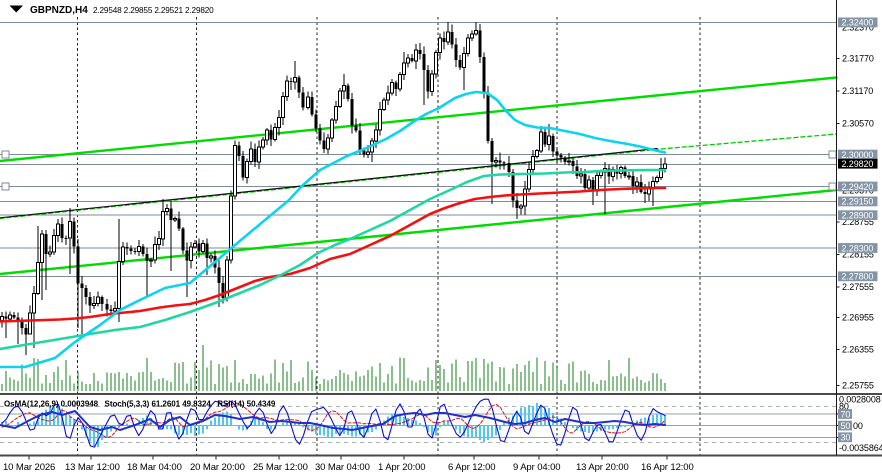  I want to click on svg-text: 2.32370, so click(858, 28).